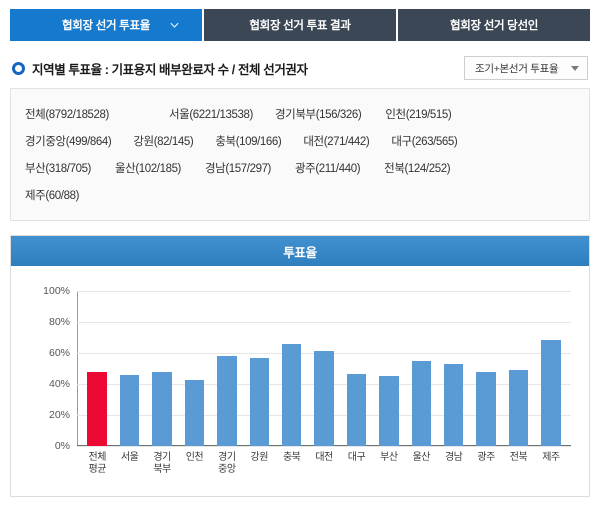  What do you see at coordinates (210, 114) in the screenshot?
I see `region-item-seoul: 서울(6221/13538)` at bounding box center [210, 114].